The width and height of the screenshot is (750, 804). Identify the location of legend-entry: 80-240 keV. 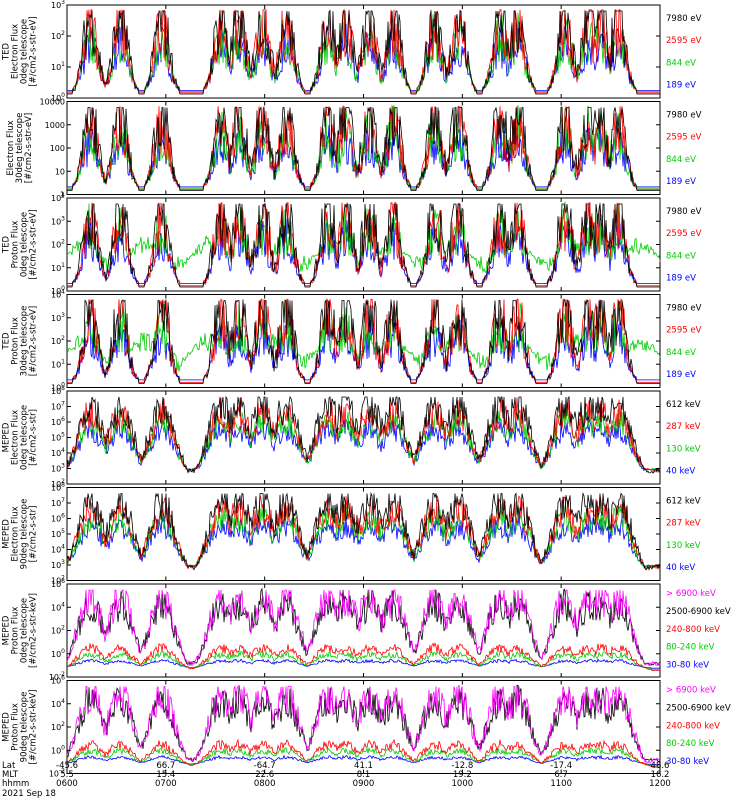
(690, 648).